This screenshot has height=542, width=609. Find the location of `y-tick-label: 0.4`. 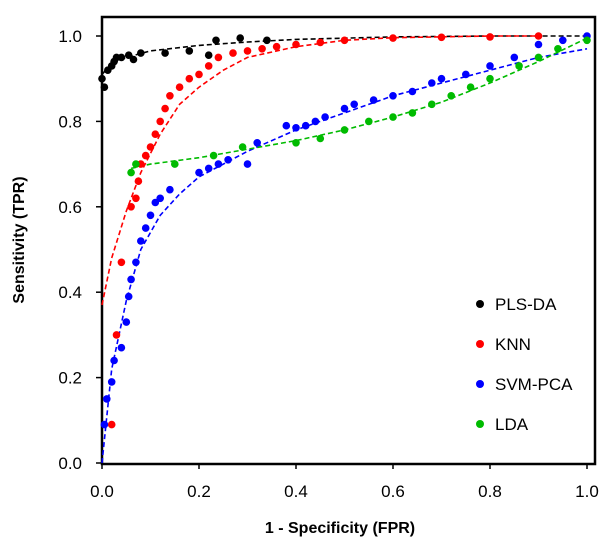

y-tick-label: 0.4 is located at coordinates (70, 292).